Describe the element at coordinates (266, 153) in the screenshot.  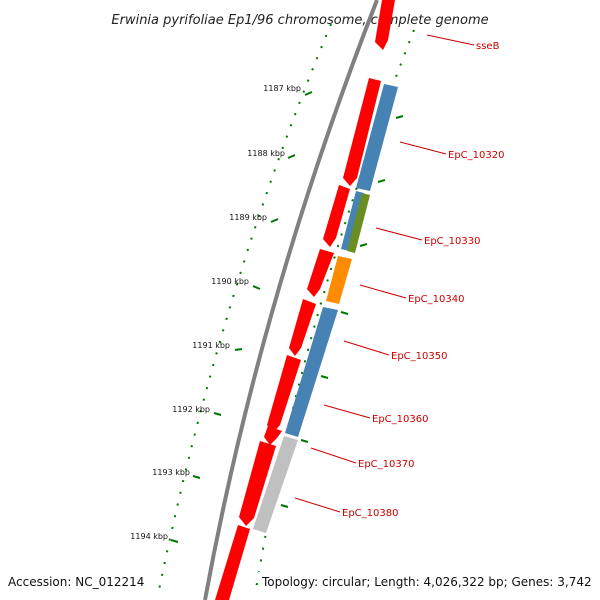
I see `tick-label: 1188 kbp` at that location.